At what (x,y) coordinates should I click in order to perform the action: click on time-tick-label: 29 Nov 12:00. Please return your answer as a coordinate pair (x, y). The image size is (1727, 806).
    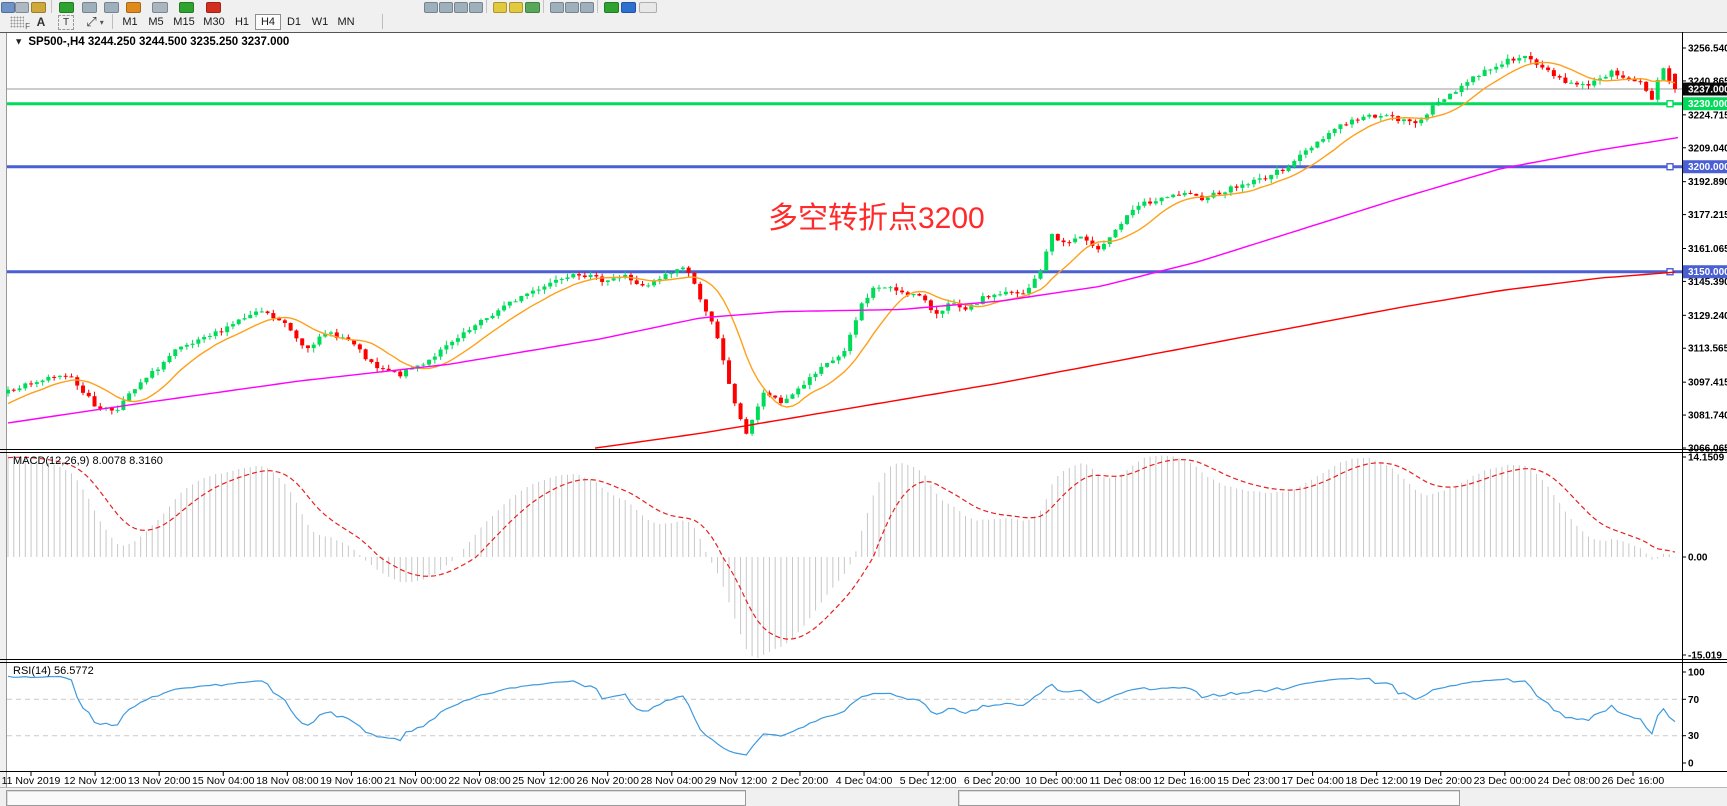
    Looking at the image, I should click on (736, 781).